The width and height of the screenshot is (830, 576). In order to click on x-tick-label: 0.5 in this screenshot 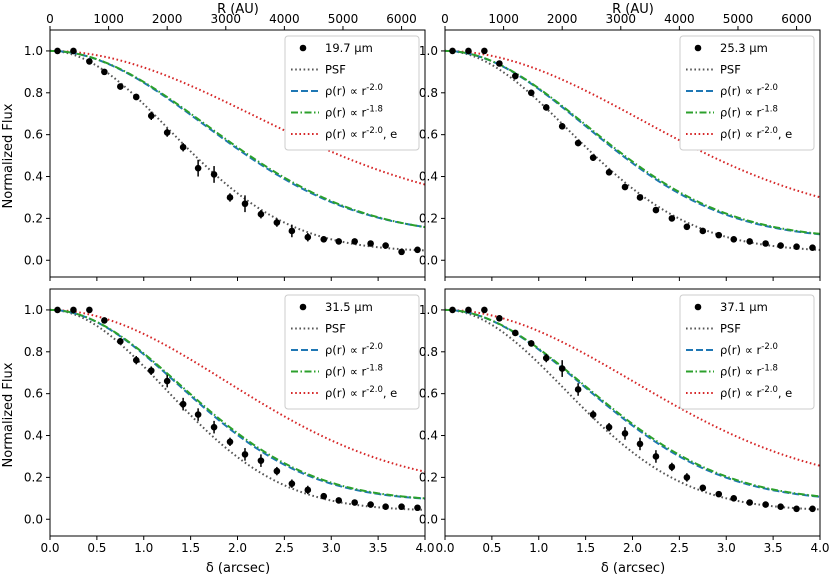, I will do `click(96, 548)`.